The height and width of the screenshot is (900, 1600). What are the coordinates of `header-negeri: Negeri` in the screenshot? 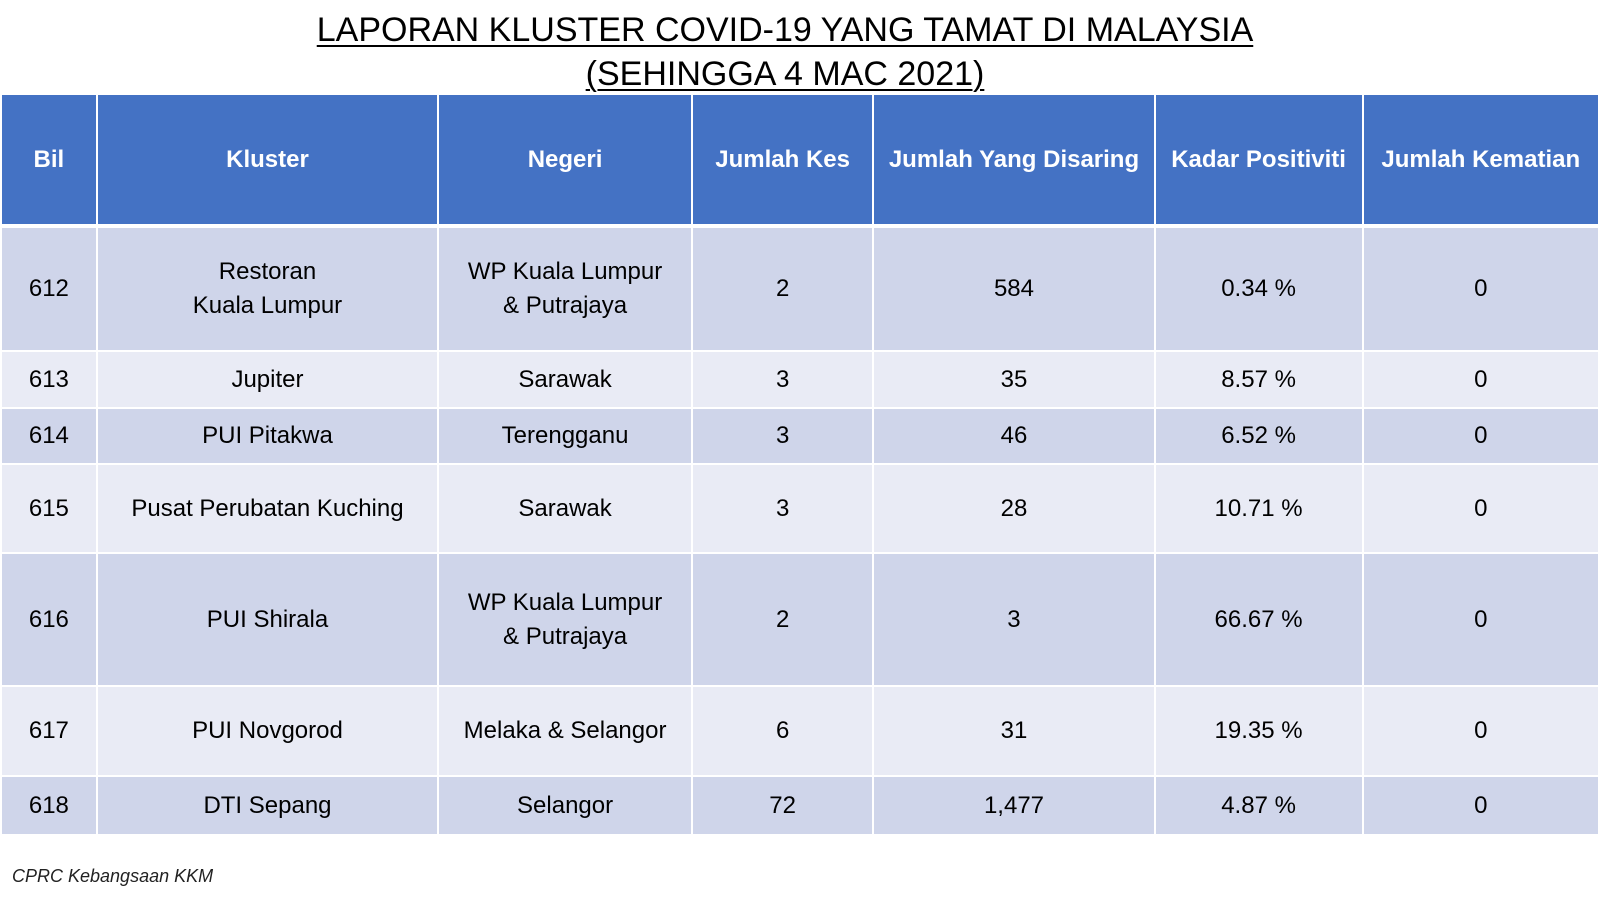 It's located at (565, 161).